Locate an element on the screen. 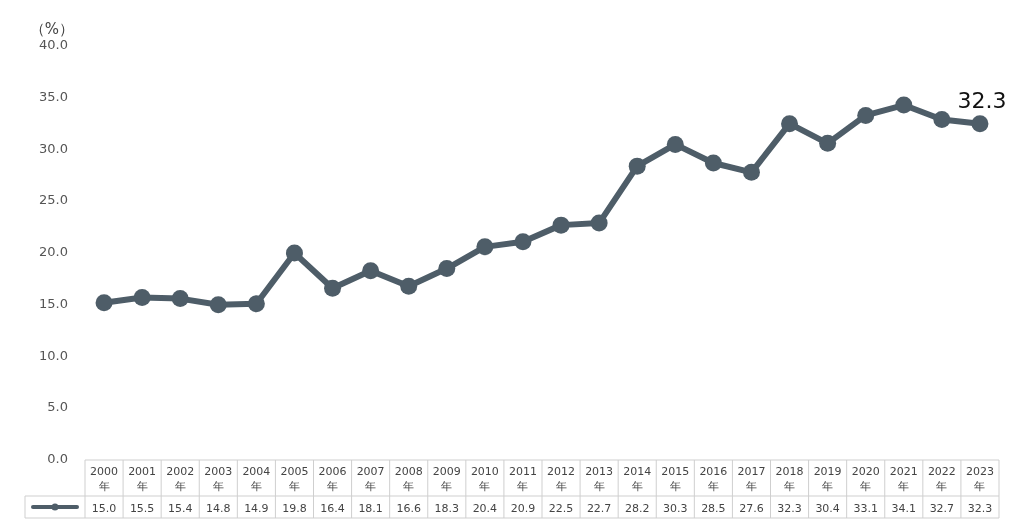 The image size is (1024, 523). y-tick-label: 40.0 is located at coordinates (53, 44).